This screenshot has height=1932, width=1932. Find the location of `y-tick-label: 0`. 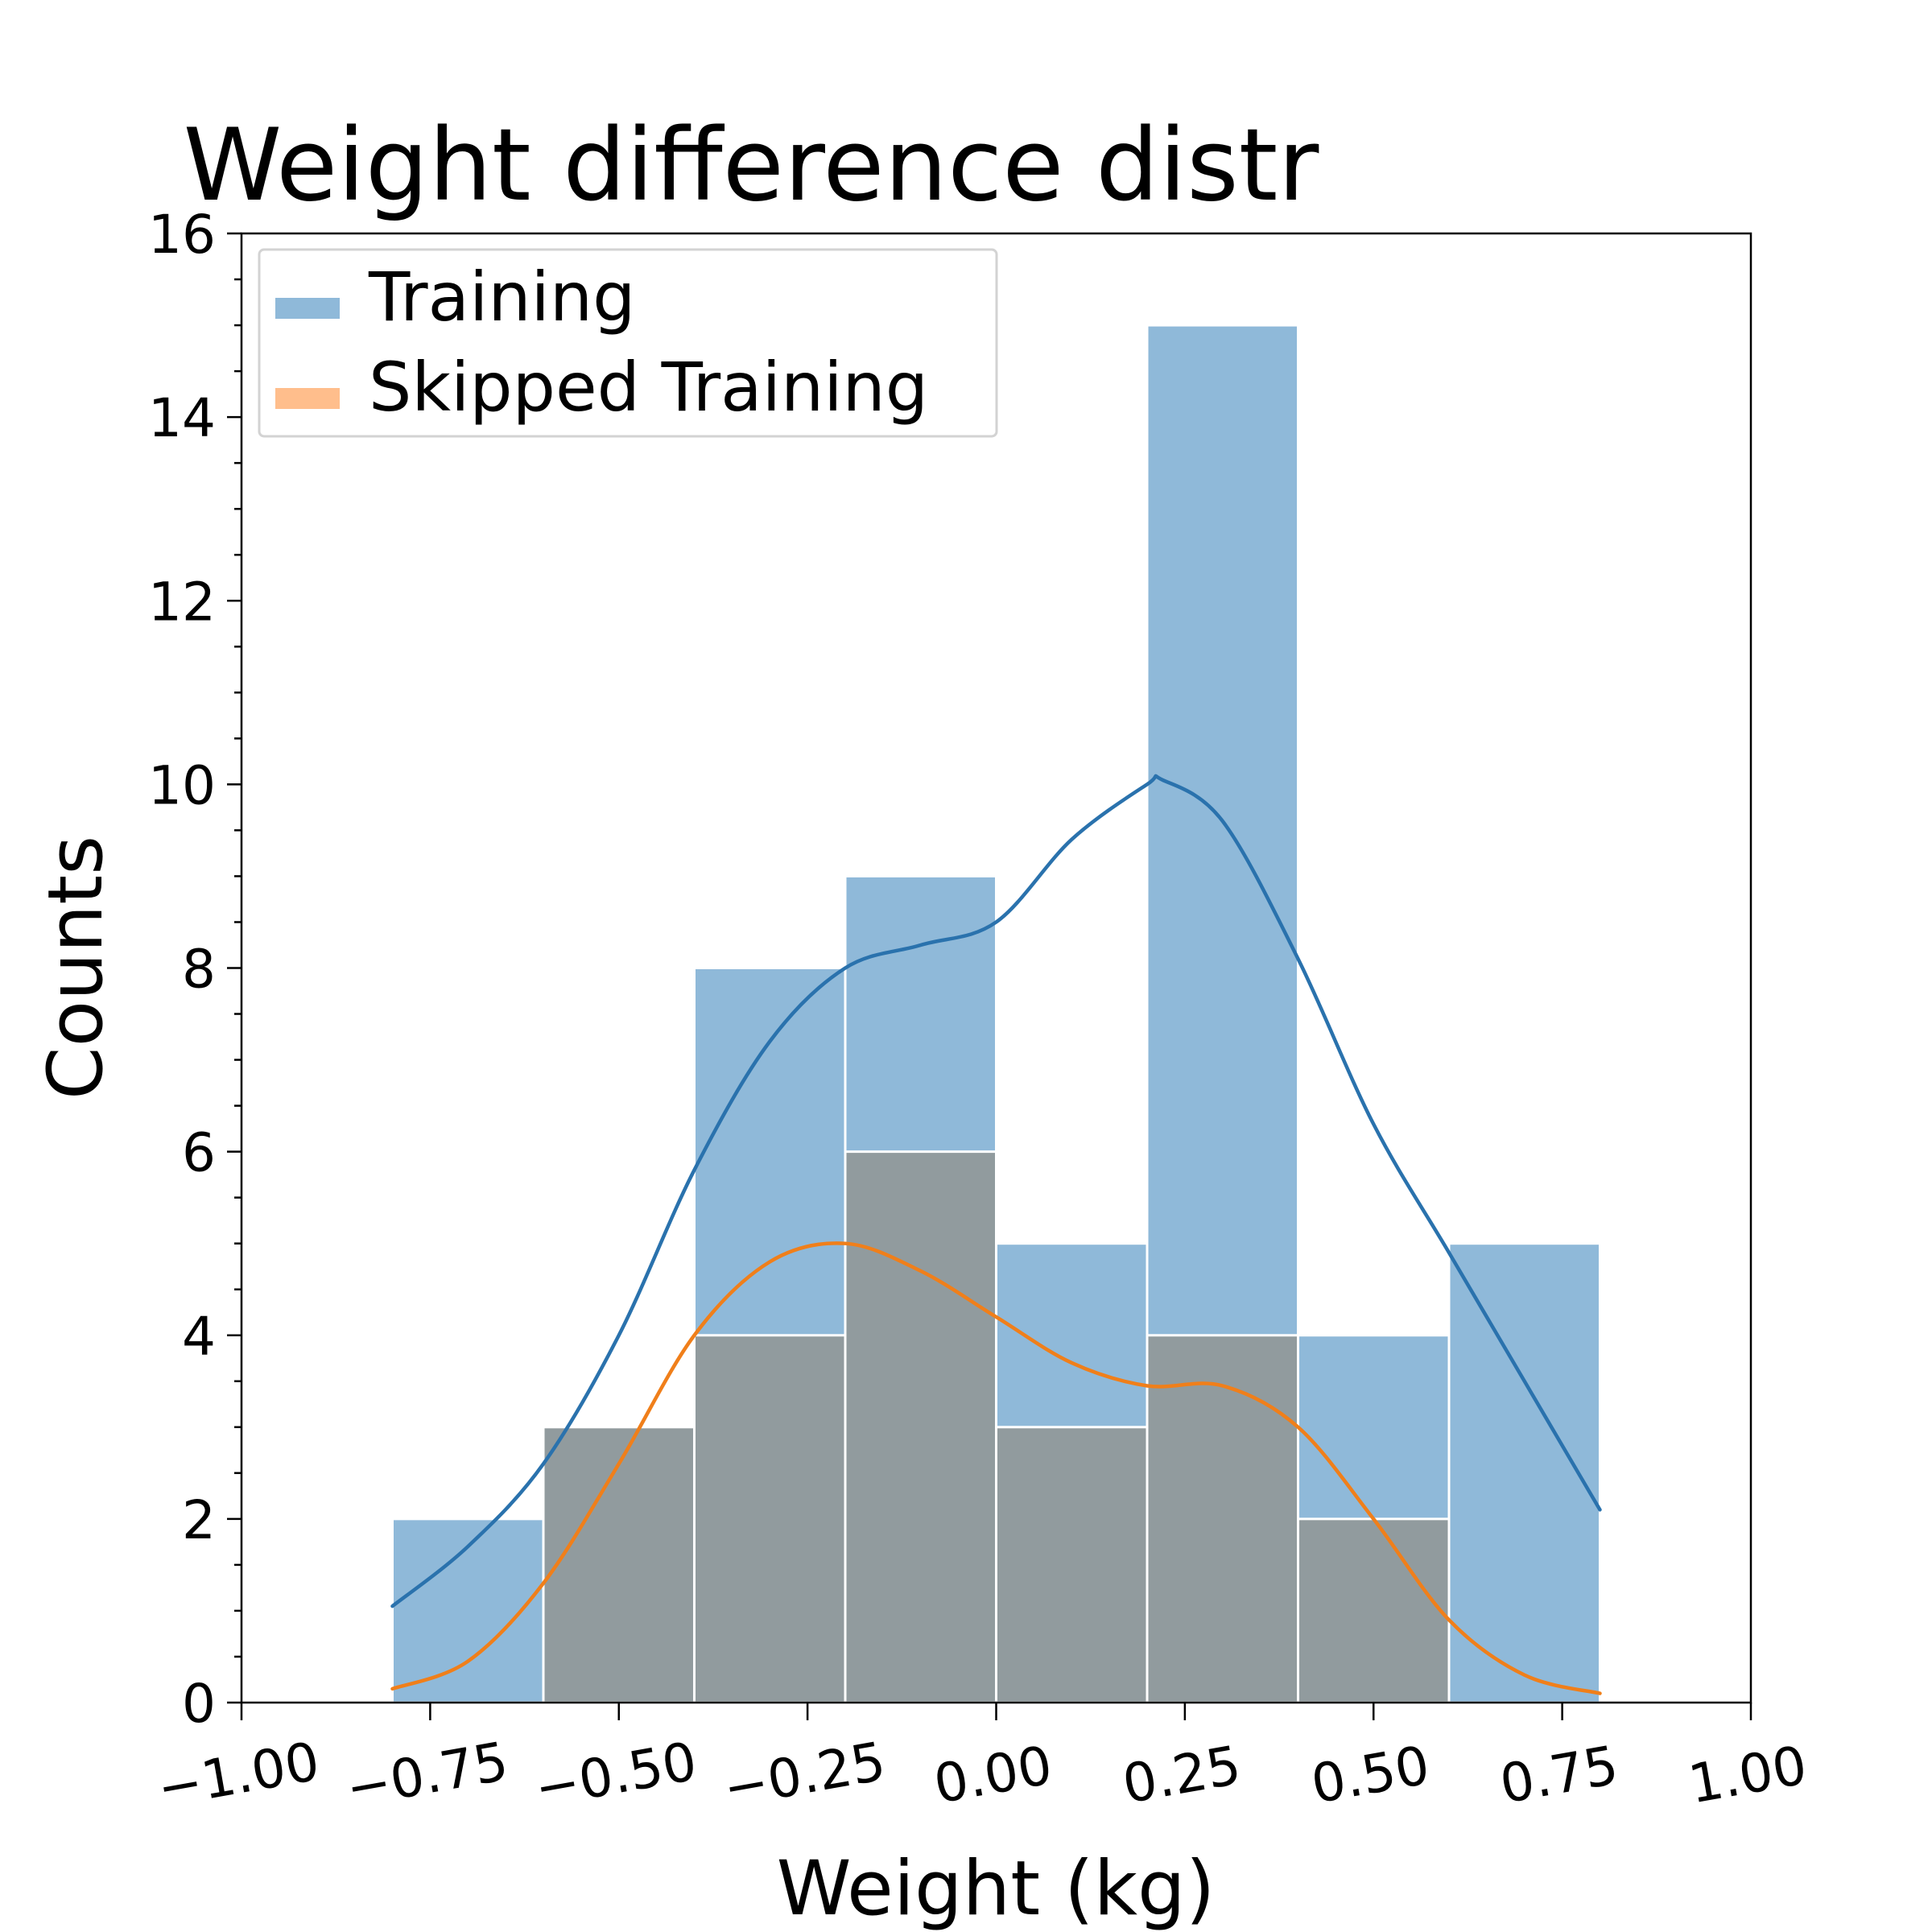

y-tick-label: 0 is located at coordinates (199, 1704).